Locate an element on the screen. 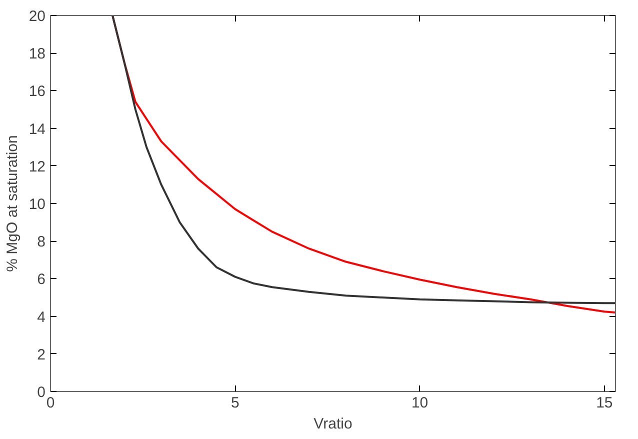 This screenshot has width=638, height=439. y-tick-label: 6 is located at coordinates (41, 279).